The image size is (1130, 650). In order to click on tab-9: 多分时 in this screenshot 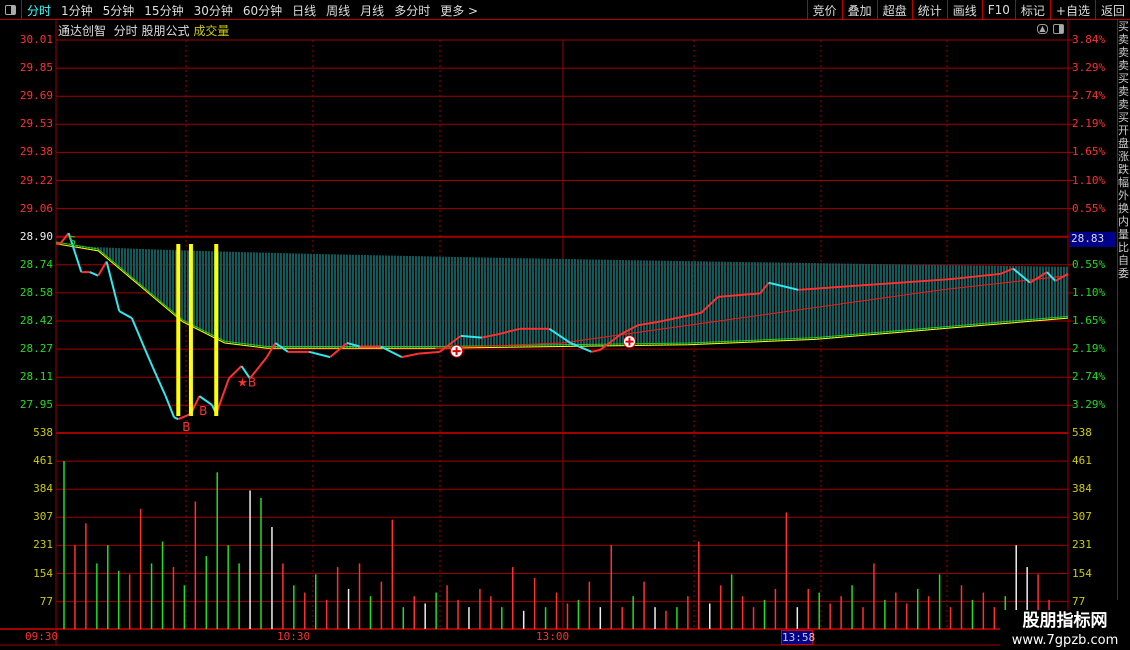, I will do `click(412, 10)`.